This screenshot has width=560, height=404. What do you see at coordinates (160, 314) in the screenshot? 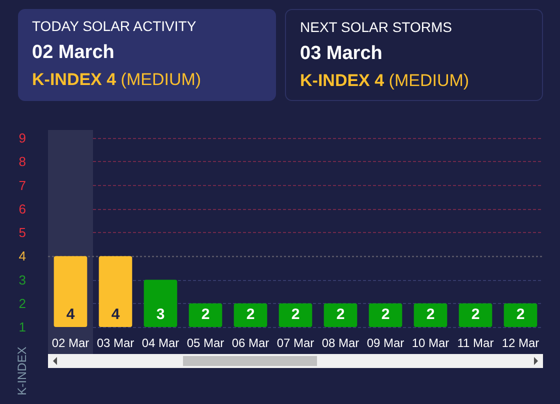
I see `data-label: 3` at bounding box center [160, 314].